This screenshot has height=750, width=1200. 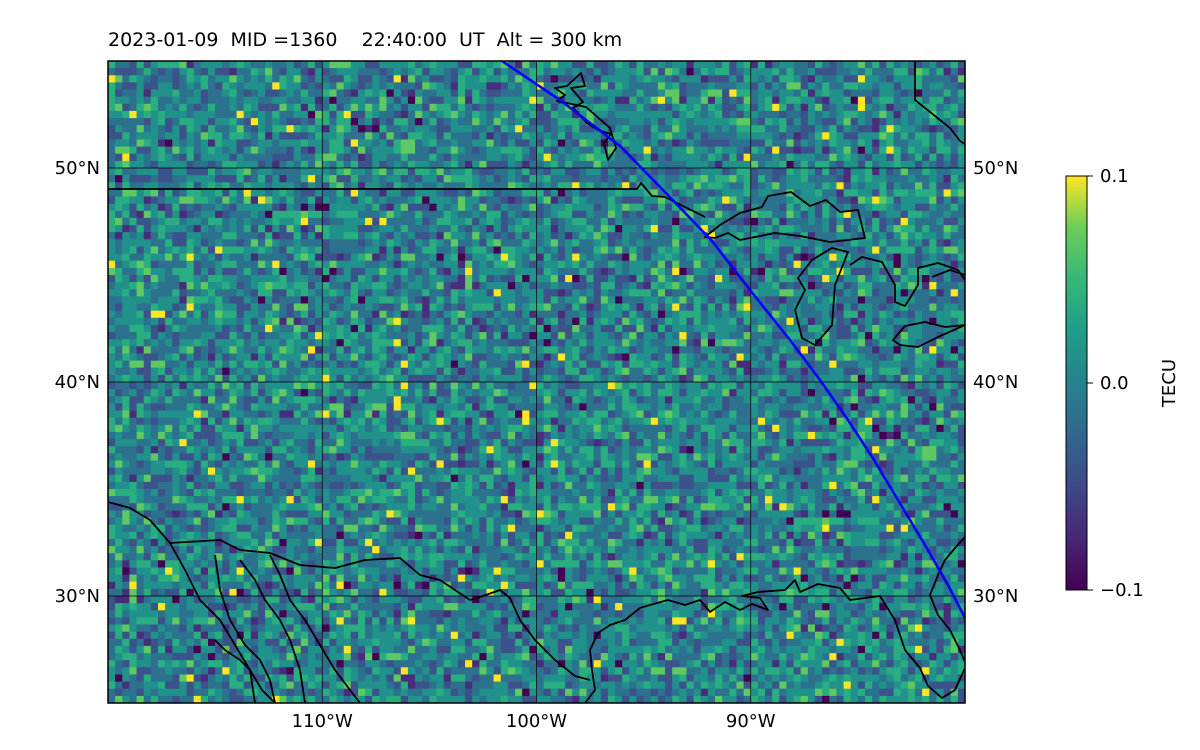 What do you see at coordinates (77, 596) in the screenshot?
I see `lat-tick-label-left: 30°N` at bounding box center [77, 596].